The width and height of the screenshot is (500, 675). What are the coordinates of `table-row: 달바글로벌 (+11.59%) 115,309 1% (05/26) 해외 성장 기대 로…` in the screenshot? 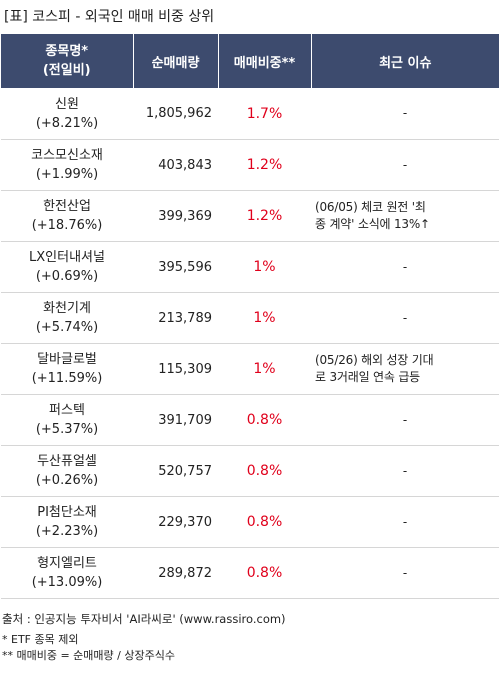 It's located at (250, 369).